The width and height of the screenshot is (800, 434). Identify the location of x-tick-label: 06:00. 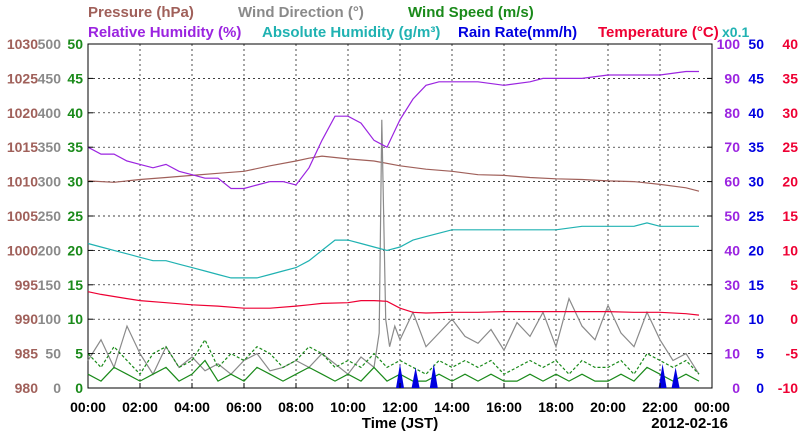
(244, 407).